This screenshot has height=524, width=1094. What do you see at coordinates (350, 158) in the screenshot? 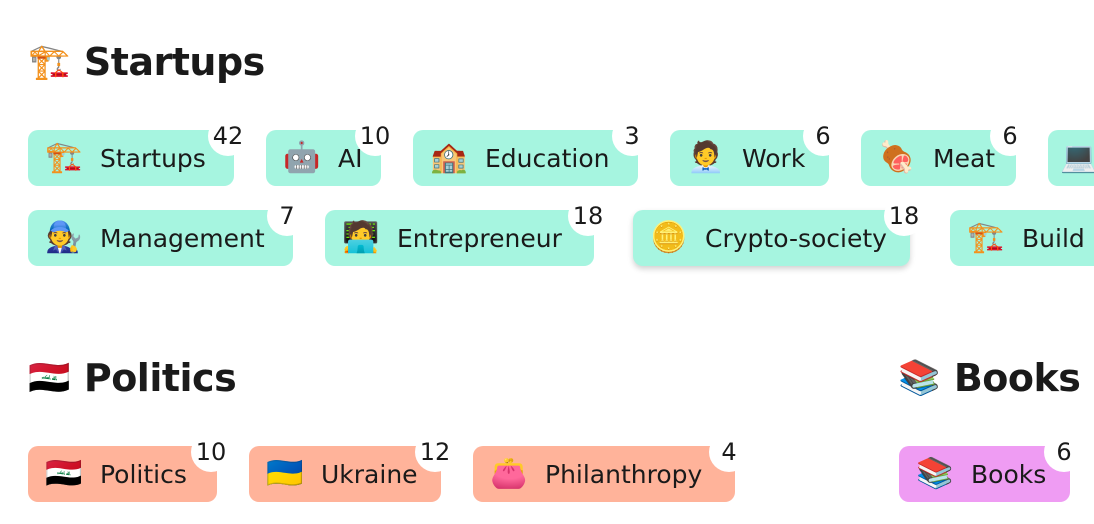
I see `tag-label: AI` at bounding box center [350, 158].